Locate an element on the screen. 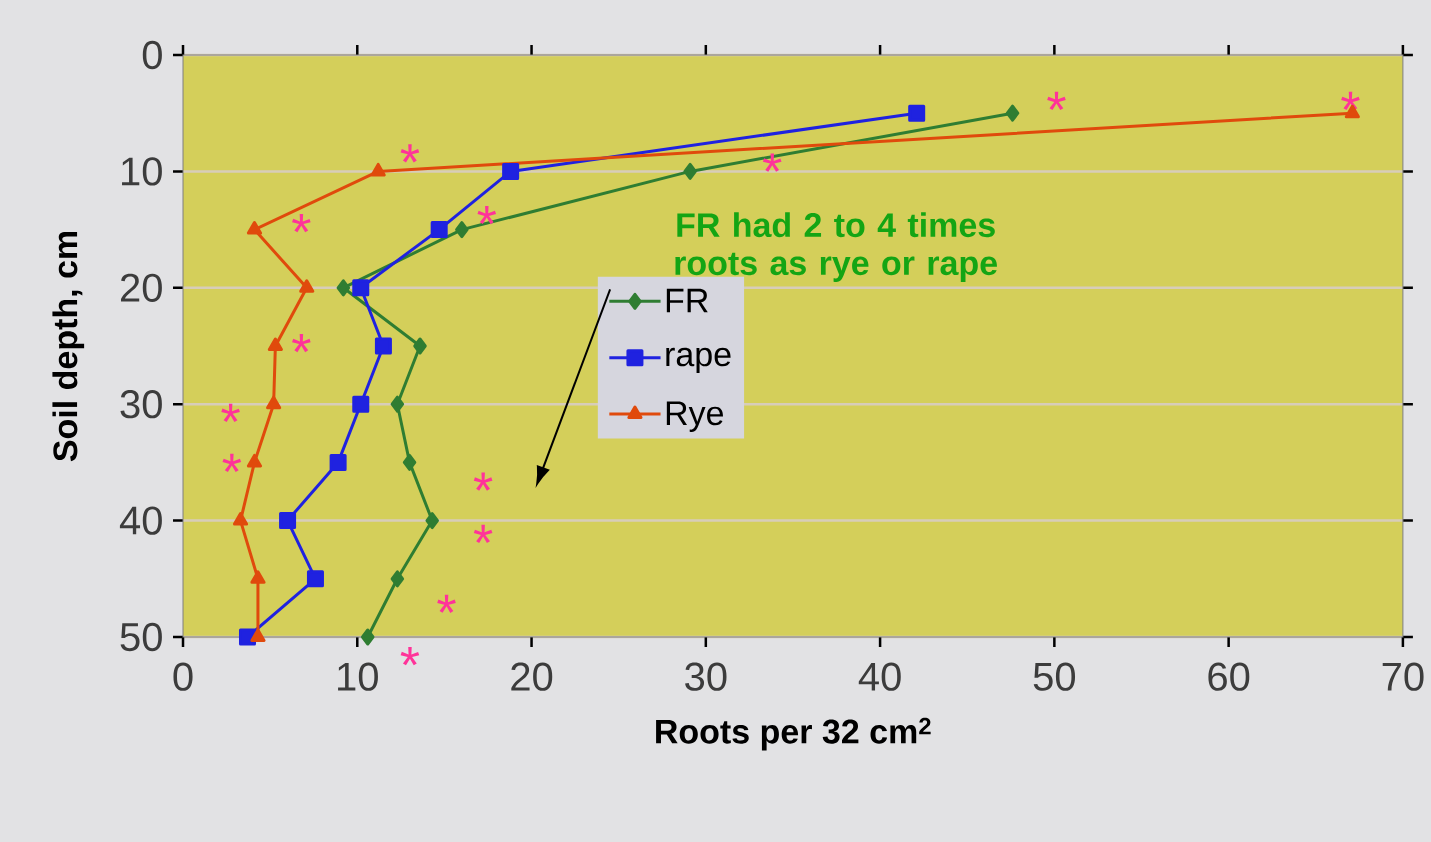 This screenshot has width=1431, height=842. x-tick-label: 20 is located at coordinates (532, 676).